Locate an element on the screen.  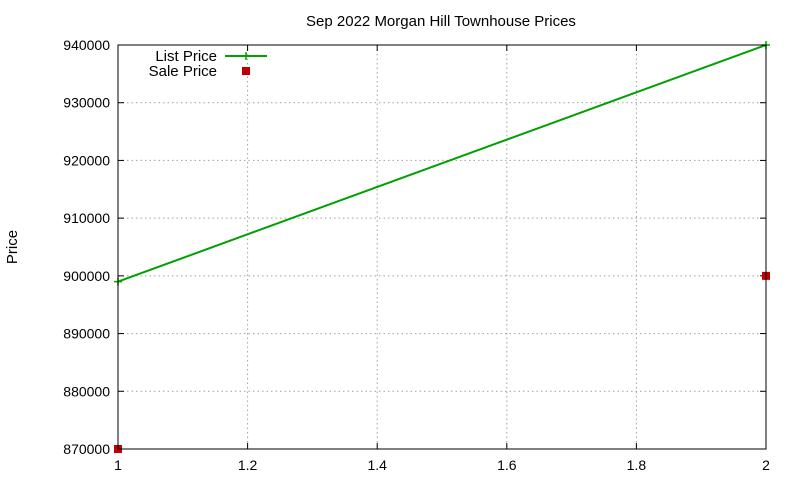
x-tick-label: 1.8 is located at coordinates (637, 465).